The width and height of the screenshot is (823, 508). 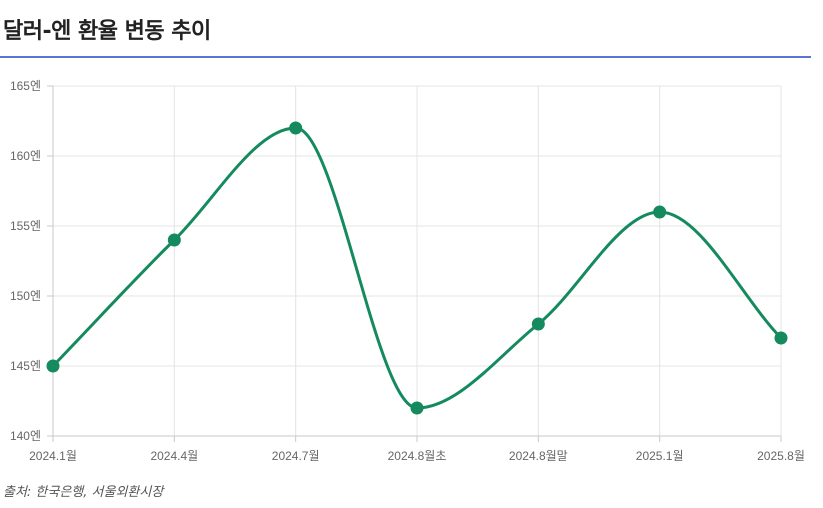 What do you see at coordinates (538, 456) in the screenshot?
I see `x-tick-label: 2024.8월말` at bounding box center [538, 456].